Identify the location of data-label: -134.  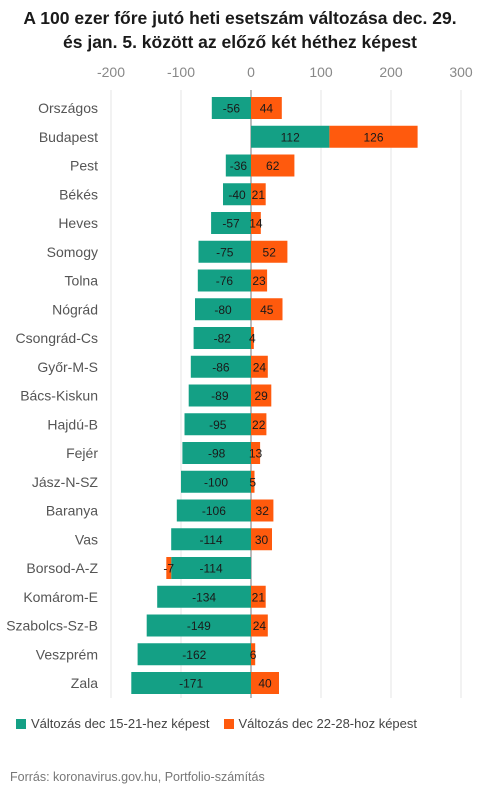
(204, 597).